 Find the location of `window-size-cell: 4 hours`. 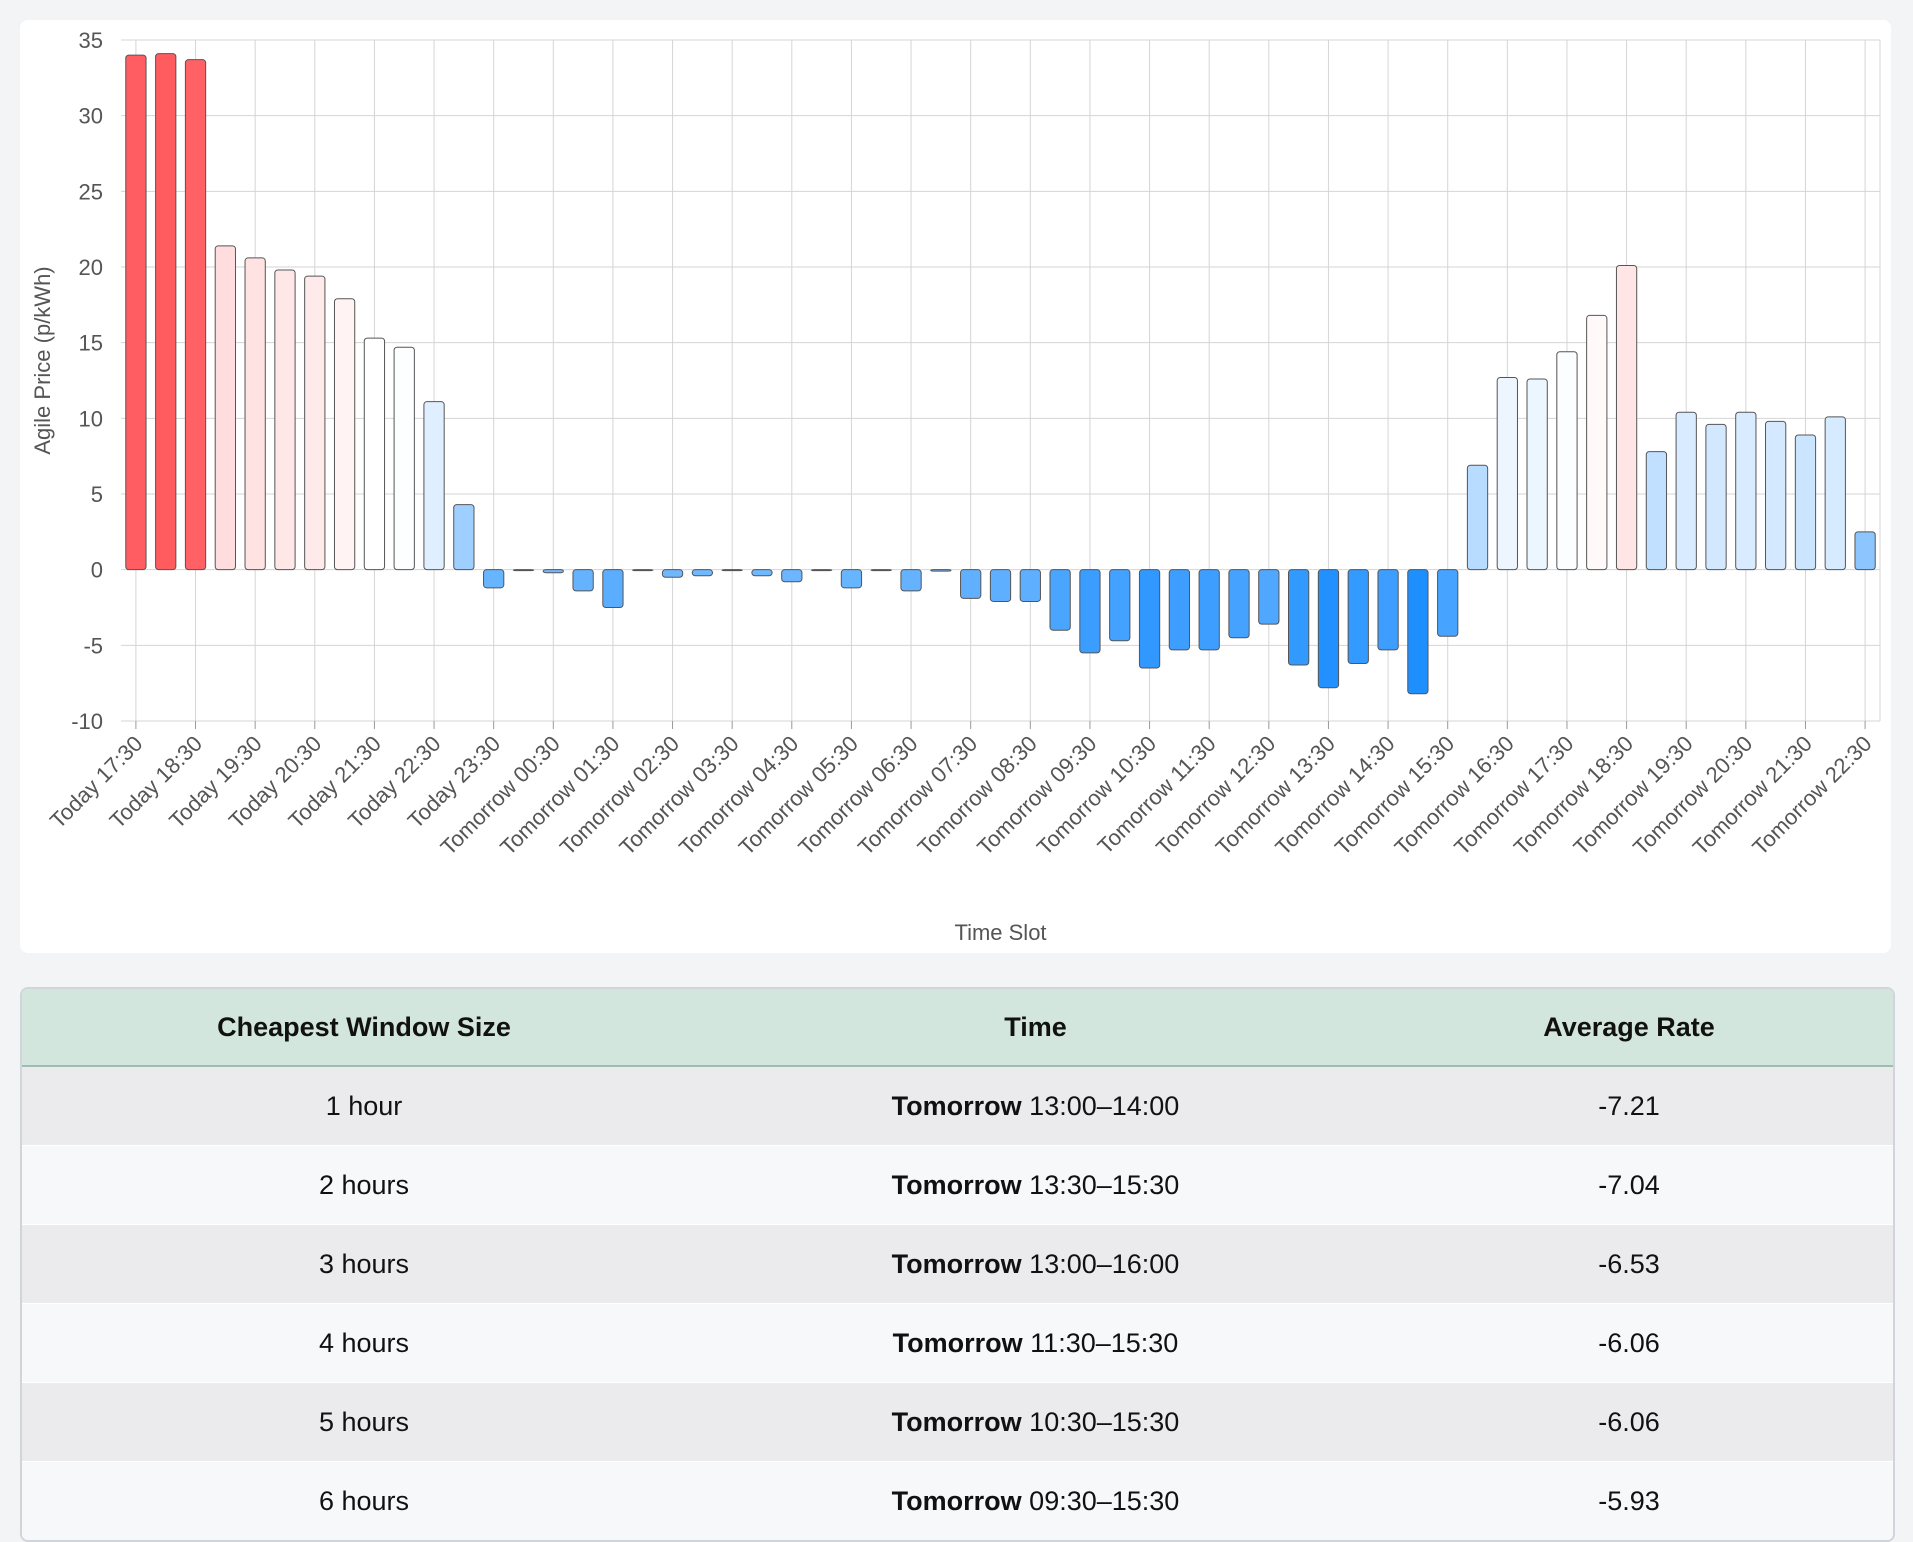

window-size-cell: 4 hours is located at coordinates (364, 1343).